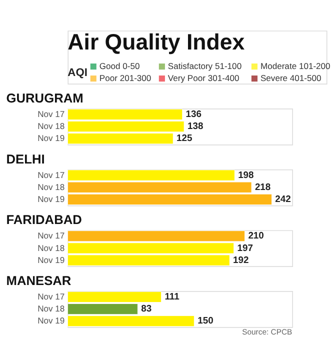  I want to click on data-label: 192, so click(241, 259).